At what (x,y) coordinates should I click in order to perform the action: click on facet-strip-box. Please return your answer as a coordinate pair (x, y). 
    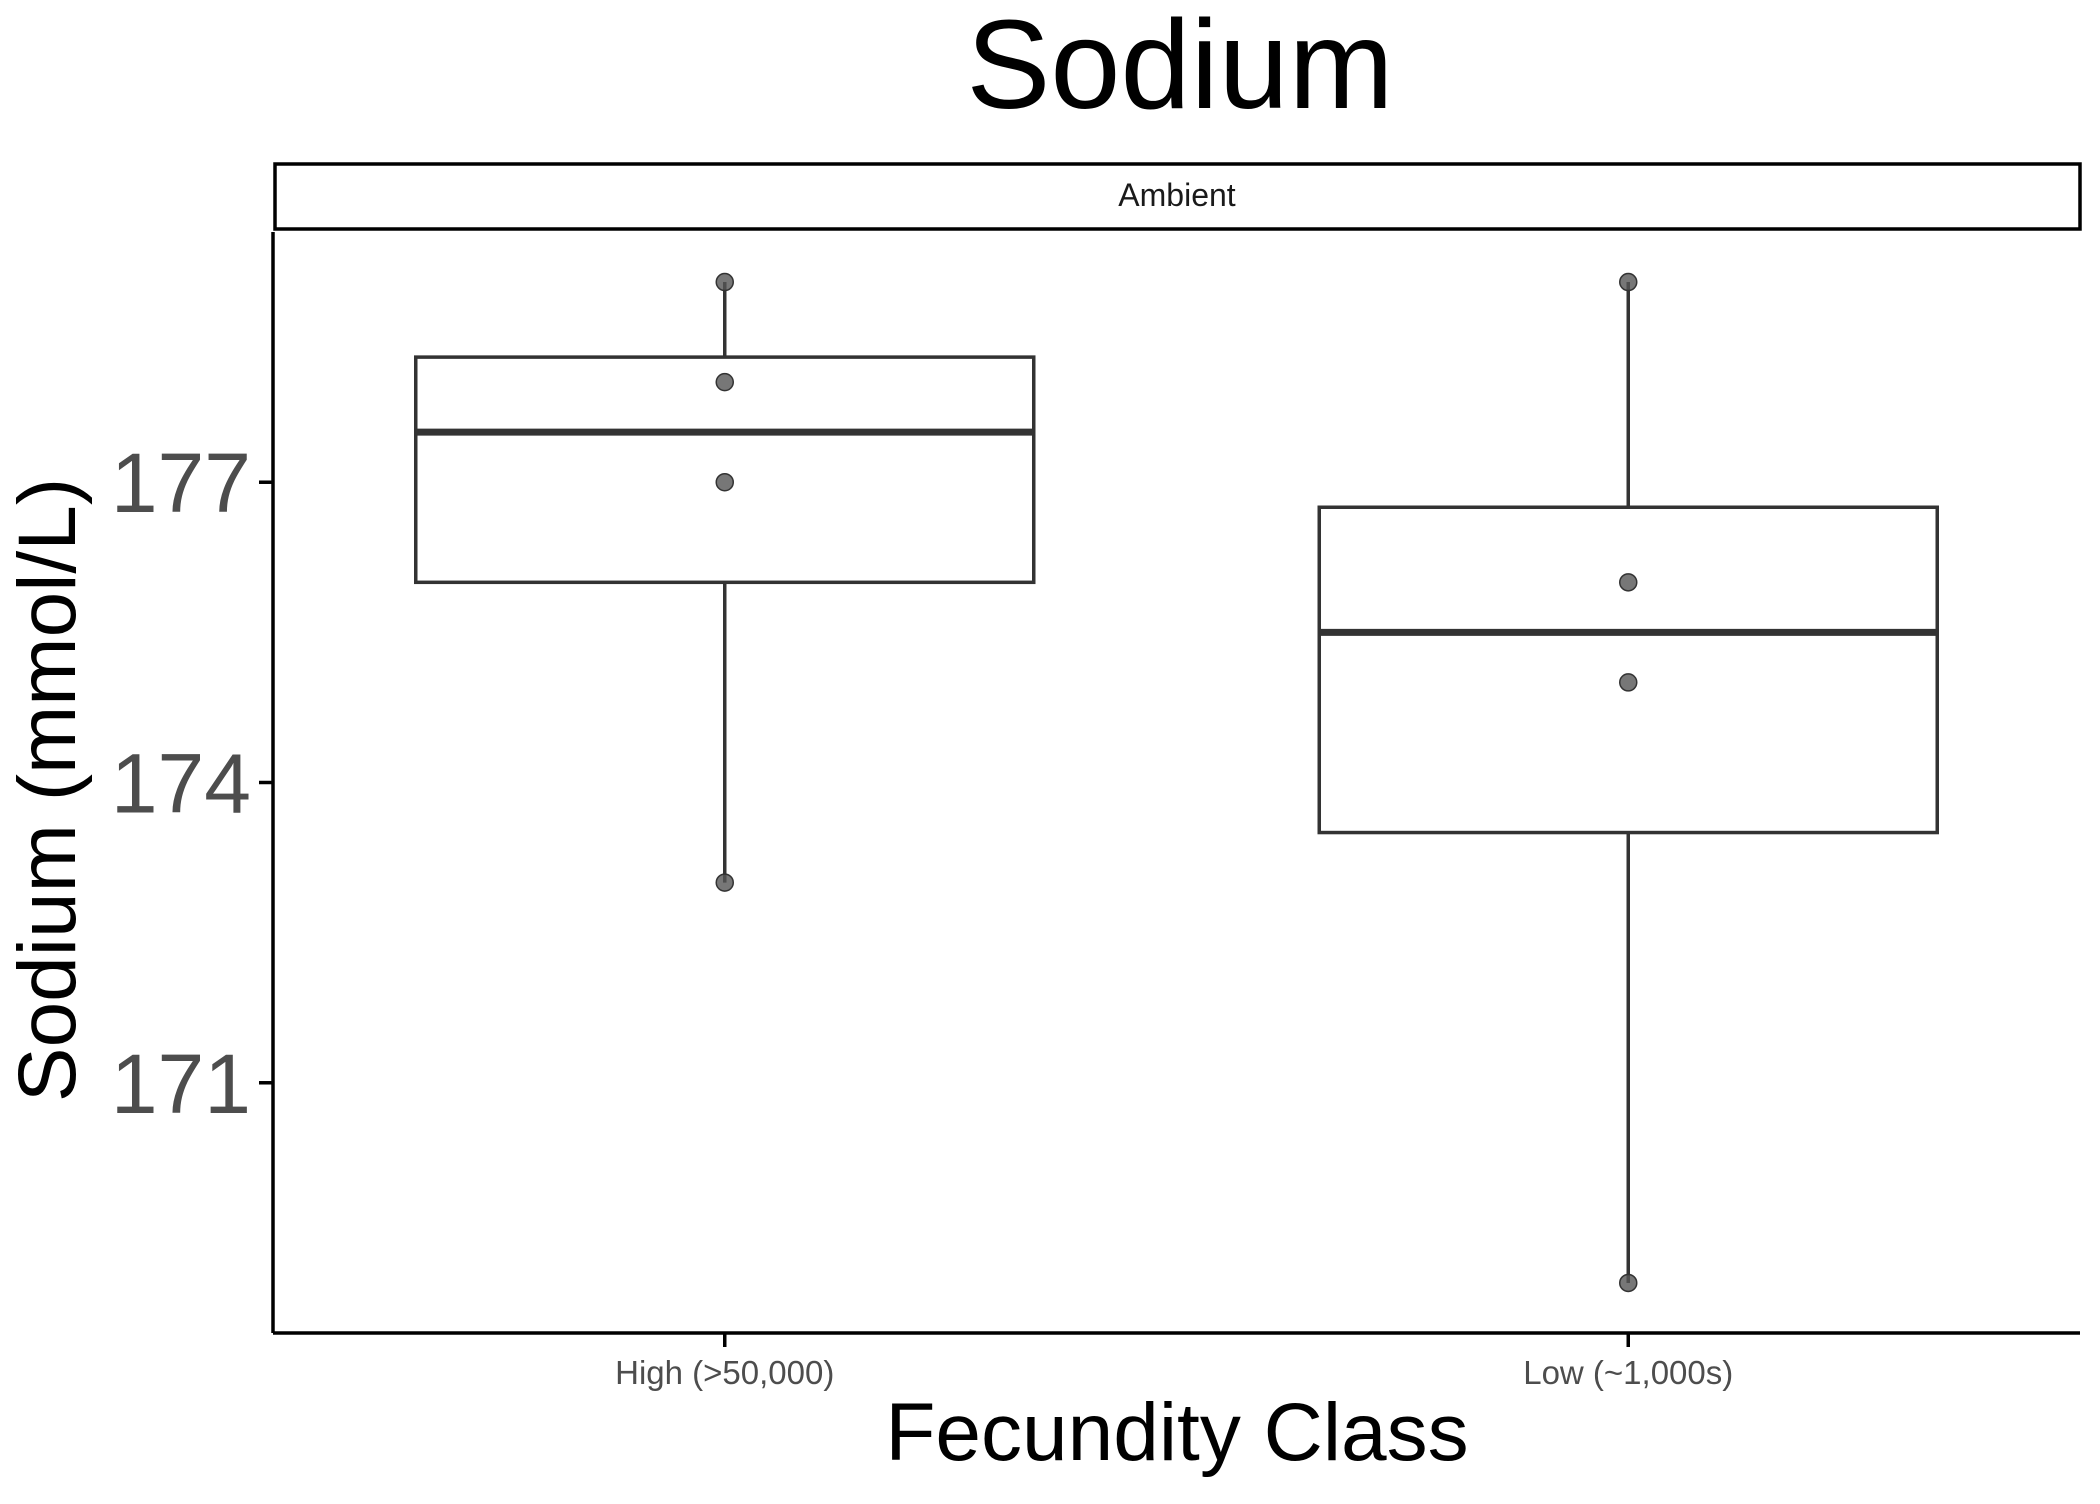
    Looking at the image, I should click on (1177, 196).